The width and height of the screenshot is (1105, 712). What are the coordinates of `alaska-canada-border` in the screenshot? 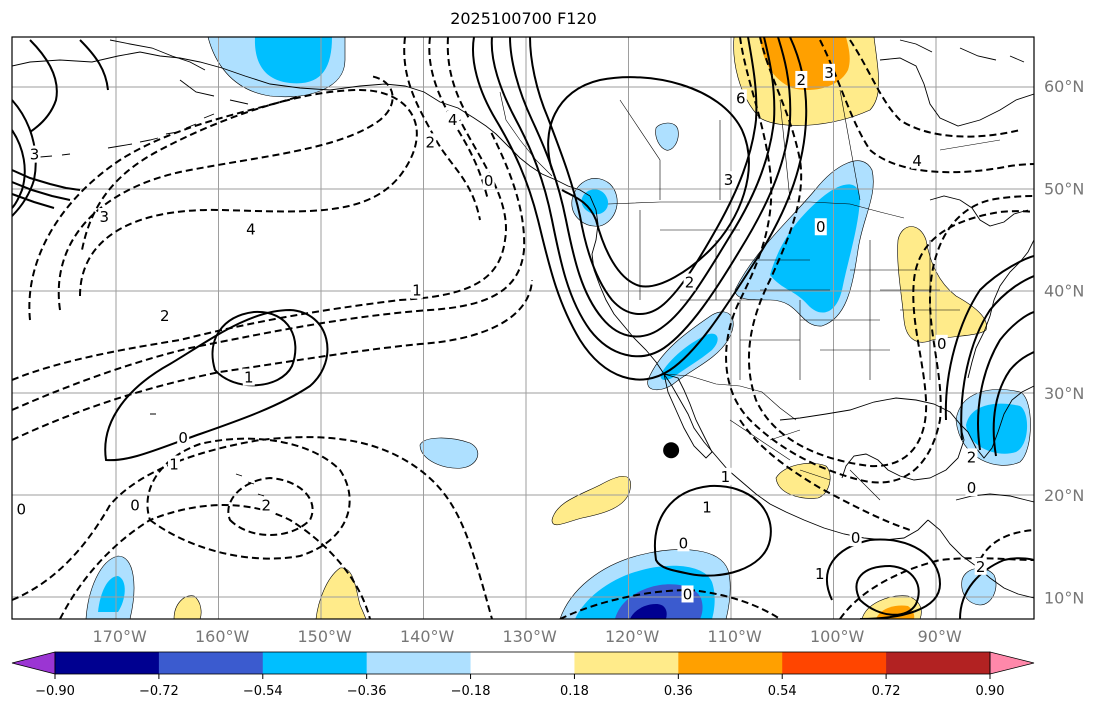 It's located at (526, 134).